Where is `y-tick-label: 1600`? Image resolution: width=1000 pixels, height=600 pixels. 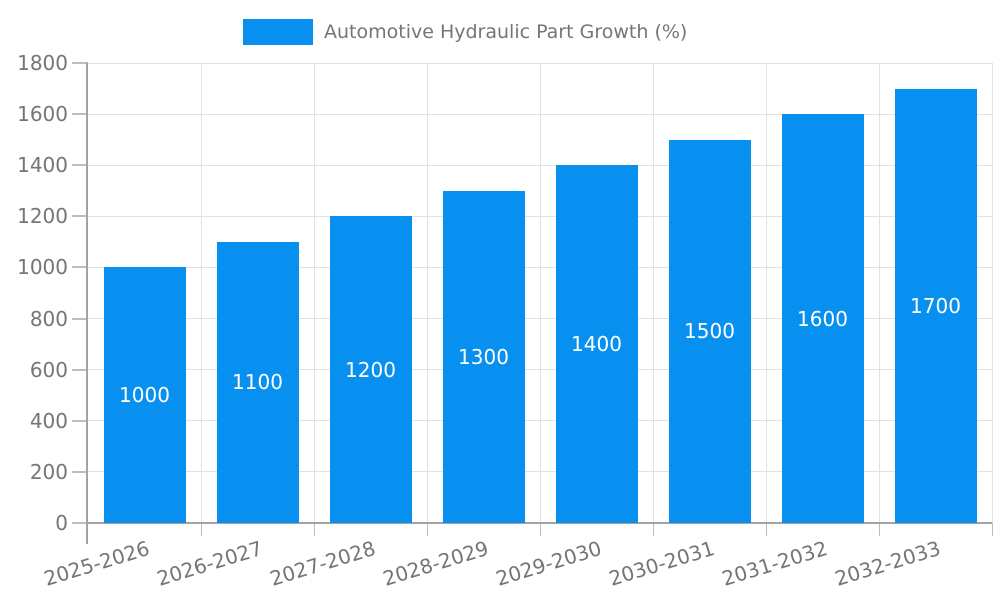 y-tick-label: 1600 is located at coordinates (42, 114).